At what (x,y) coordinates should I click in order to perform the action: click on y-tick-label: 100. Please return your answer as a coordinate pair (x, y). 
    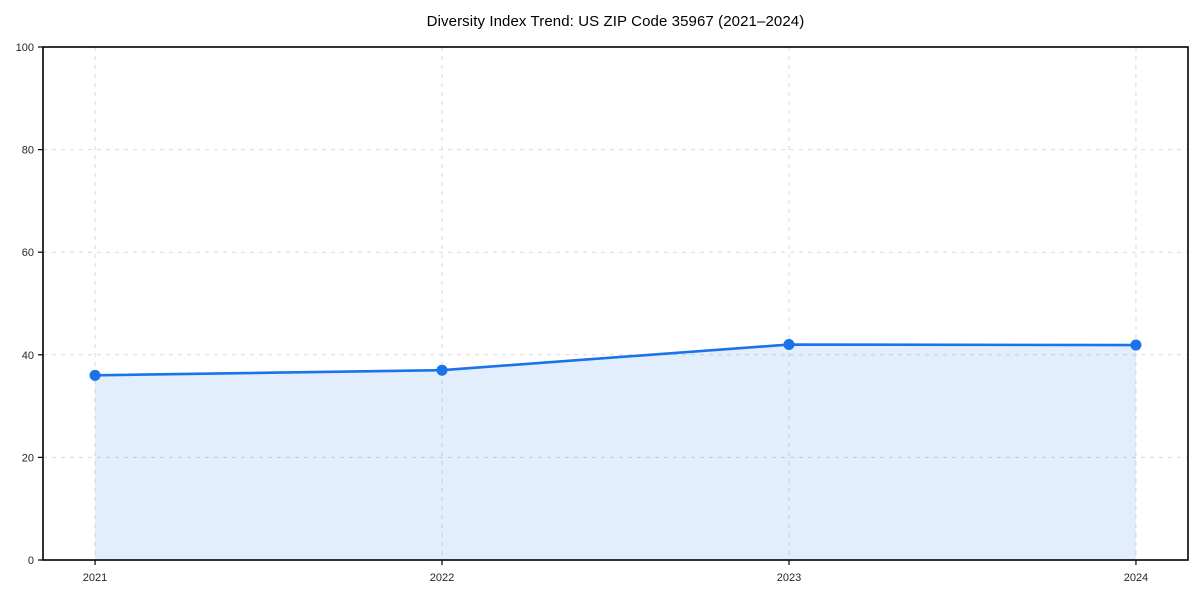
    Looking at the image, I should click on (25, 48).